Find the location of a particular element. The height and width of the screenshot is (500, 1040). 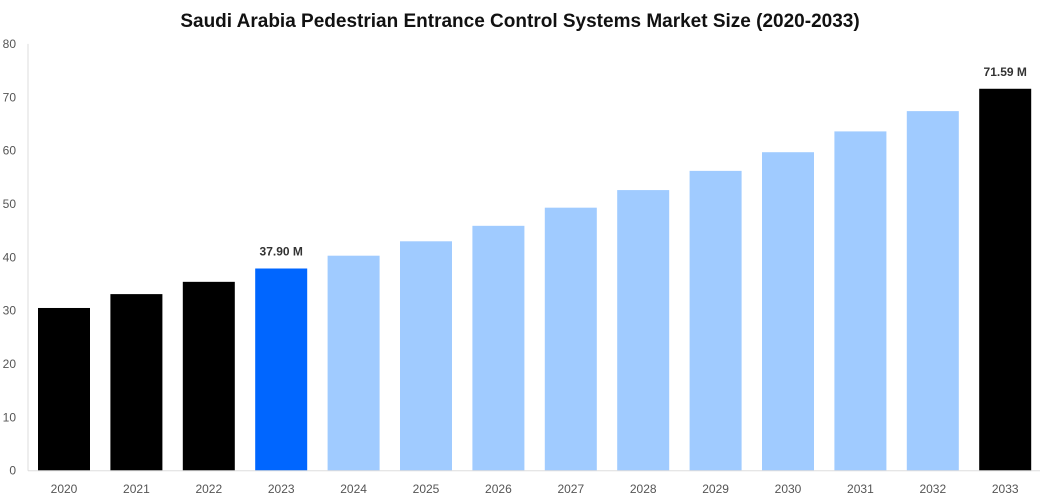

bar-2030 is located at coordinates (788, 311).